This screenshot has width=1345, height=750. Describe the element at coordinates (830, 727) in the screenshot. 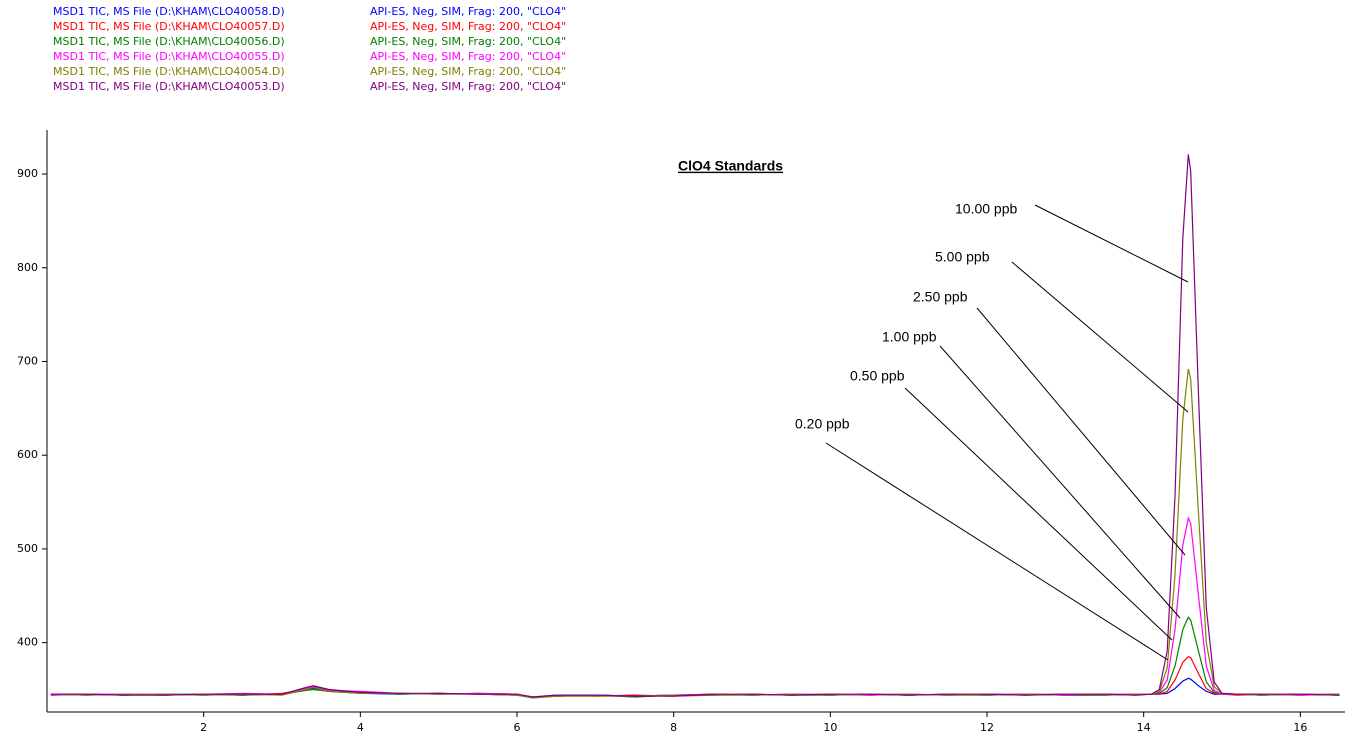

I see `x-tick-label: 10` at that location.